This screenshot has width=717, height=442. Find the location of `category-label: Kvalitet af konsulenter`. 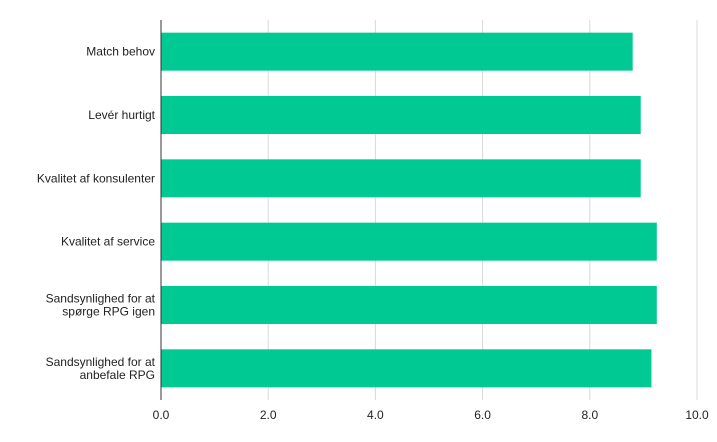

category-label: Kvalitet af konsulenter is located at coordinates (96, 178).